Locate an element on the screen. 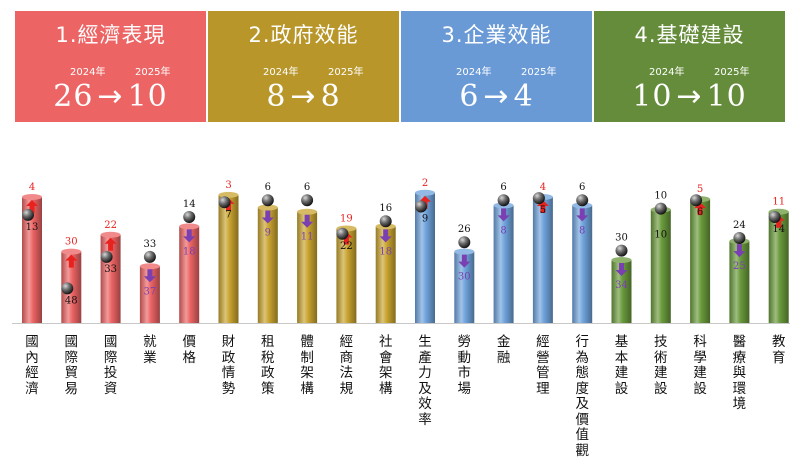  label-2025: 3 is located at coordinates (228, 185).